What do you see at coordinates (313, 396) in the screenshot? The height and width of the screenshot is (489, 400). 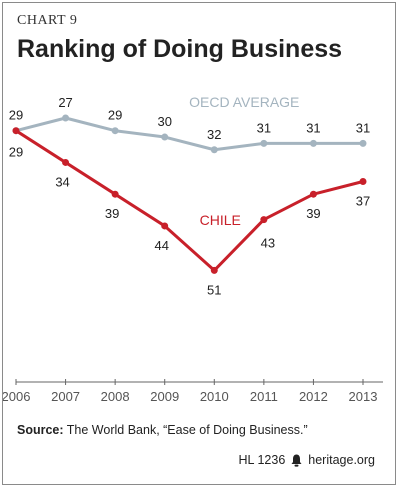 I see `x-tick-label: 2012` at bounding box center [313, 396].